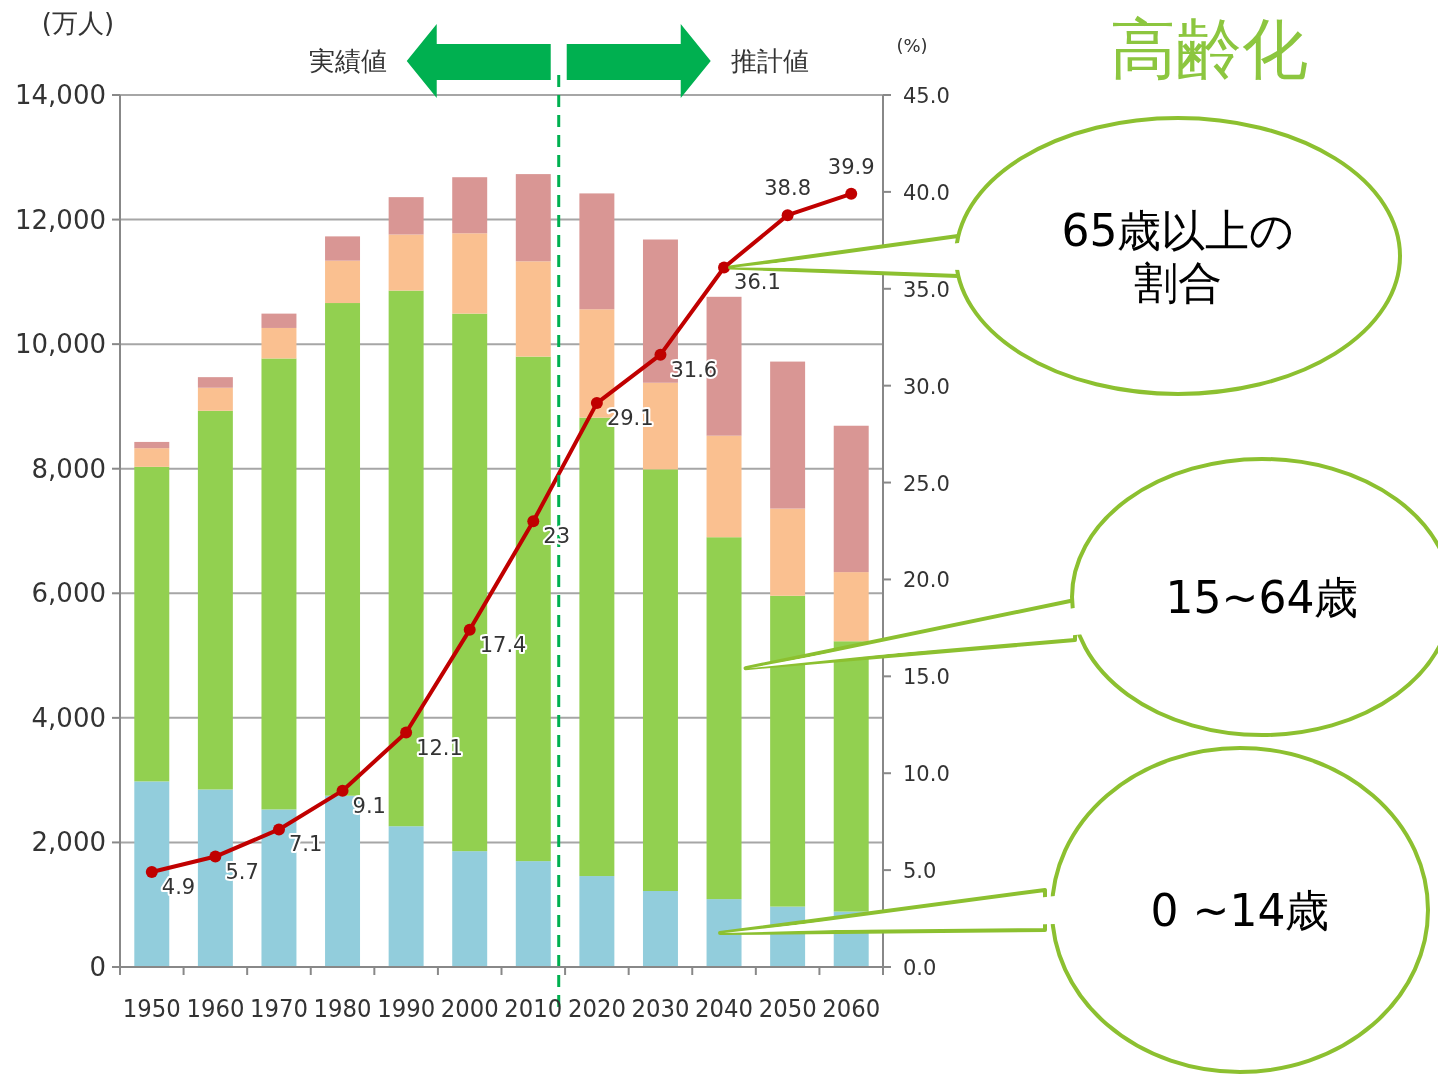 The height and width of the screenshot is (1076, 1438). Describe the element at coordinates (97, 967) in the screenshot. I see `y-tick-label: 0` at that location.